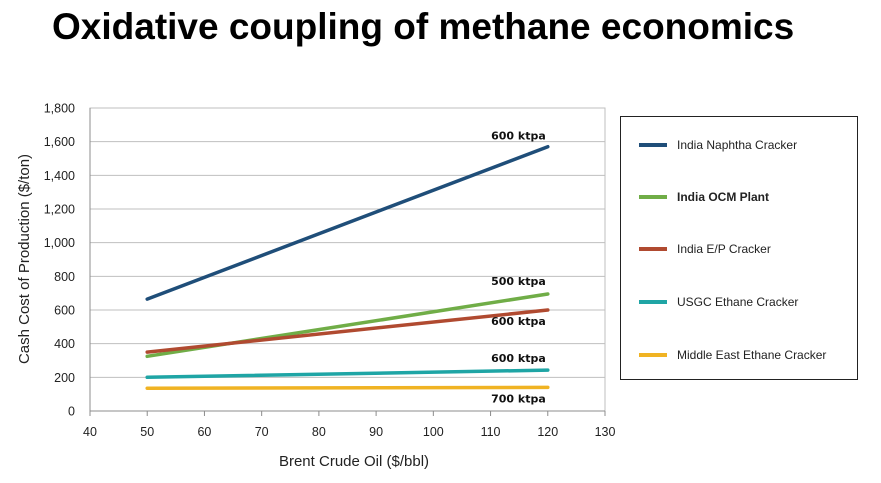  Describe the element at coordinates (518, 268) in the screenshot. I see `capacity-labels: 600 ktpa 500 ktpa 600 ktpa 600 ktpa 700 ktpa` at that location.